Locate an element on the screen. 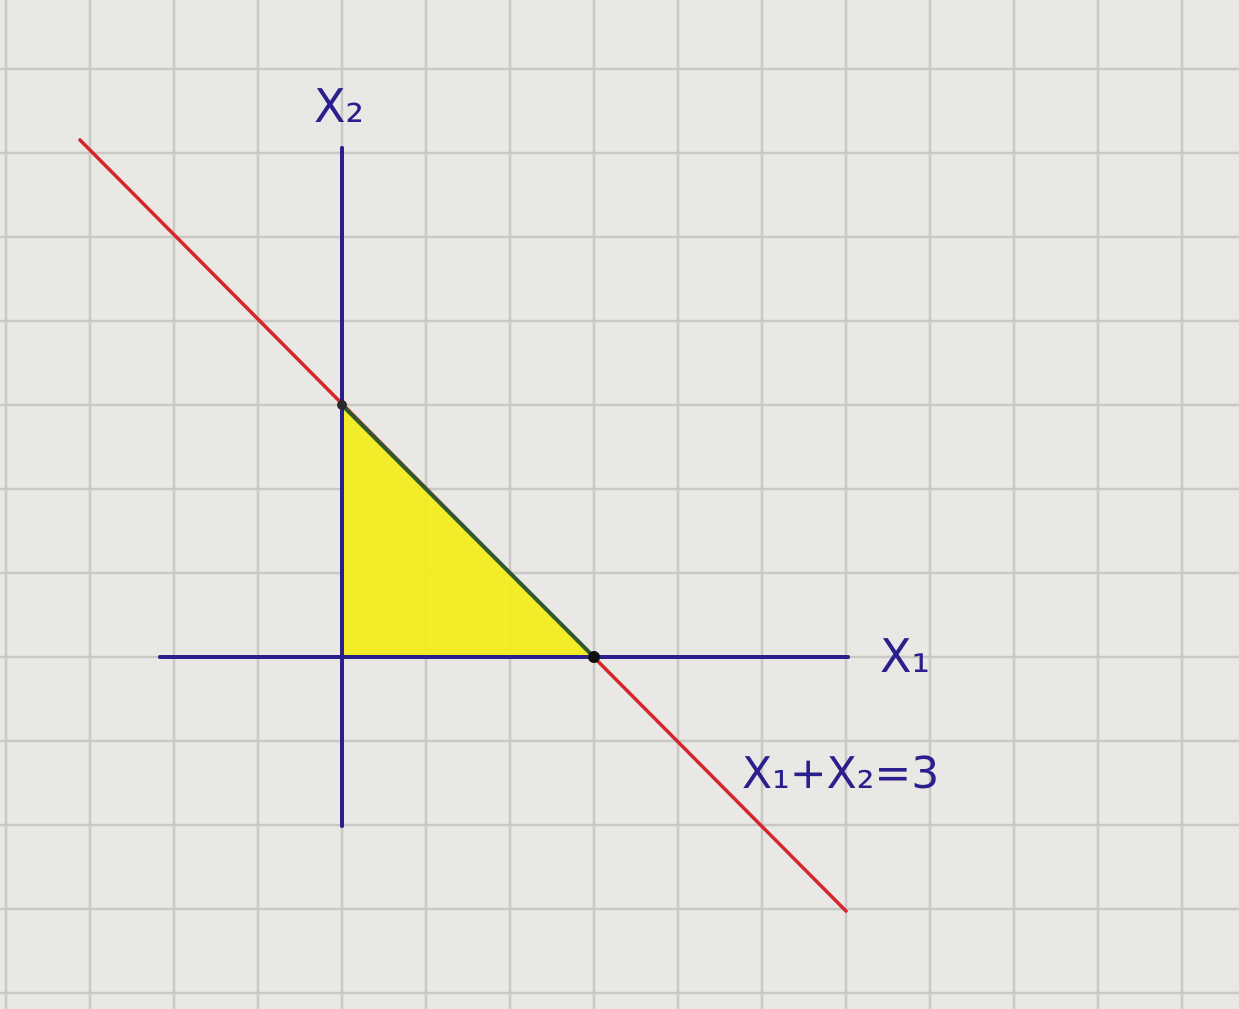 The width and height of the screenshot is (1239, 1009). vertical-axis-label: X₂ is located at coordinates (339, 106).